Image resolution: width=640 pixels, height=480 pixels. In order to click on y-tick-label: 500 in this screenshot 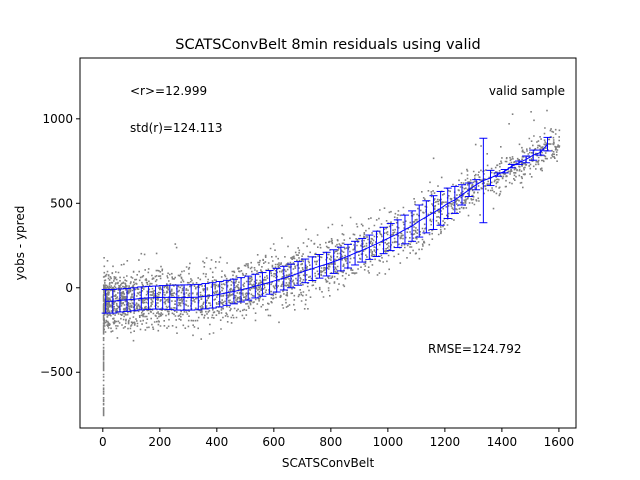, I will do `click(61, 203)`.